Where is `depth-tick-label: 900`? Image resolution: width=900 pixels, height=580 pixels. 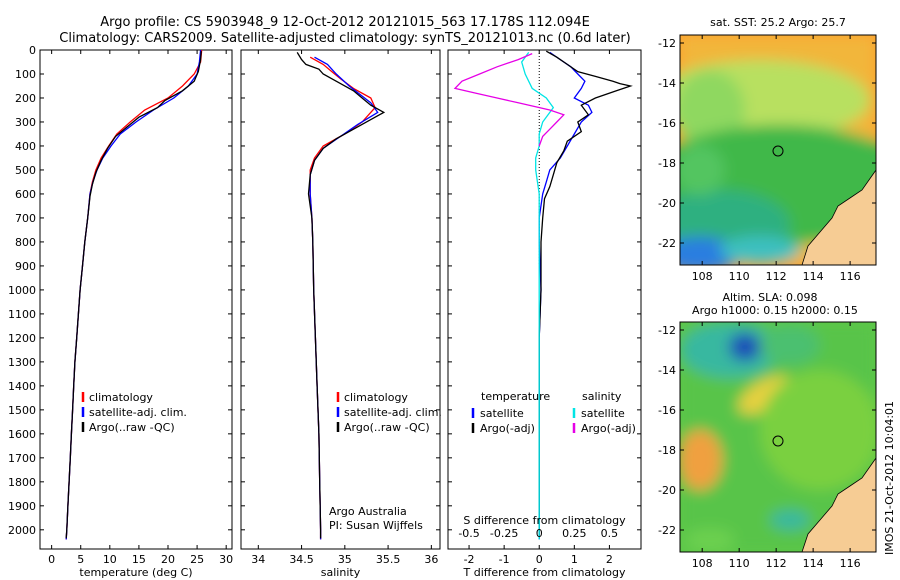
depth-tick-label: 900 is located at coordinates (25, 266).